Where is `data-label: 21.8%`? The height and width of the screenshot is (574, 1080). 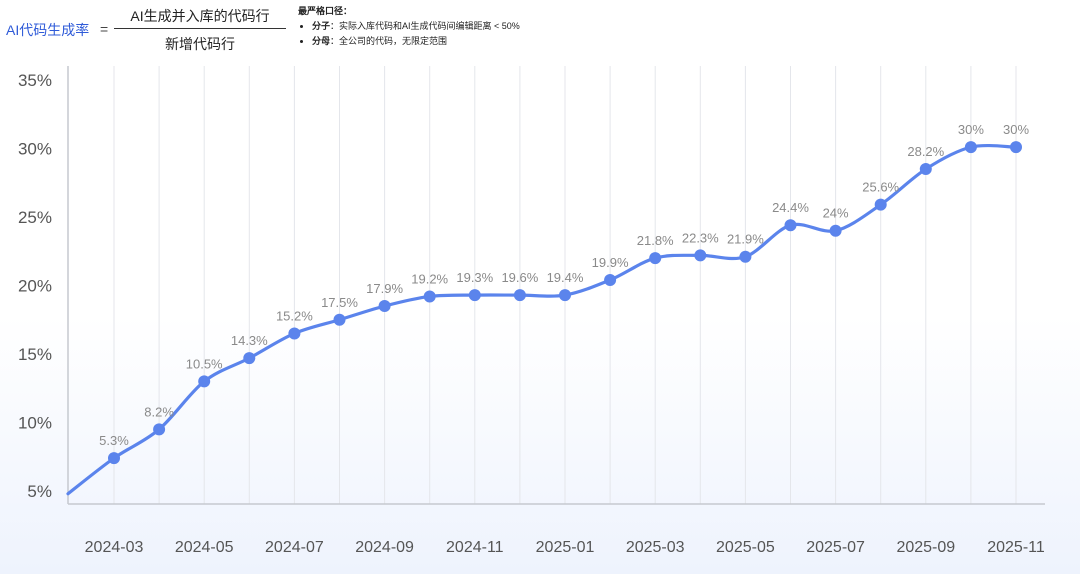
data-label: 21.8% is located at coordinates (655, 240).